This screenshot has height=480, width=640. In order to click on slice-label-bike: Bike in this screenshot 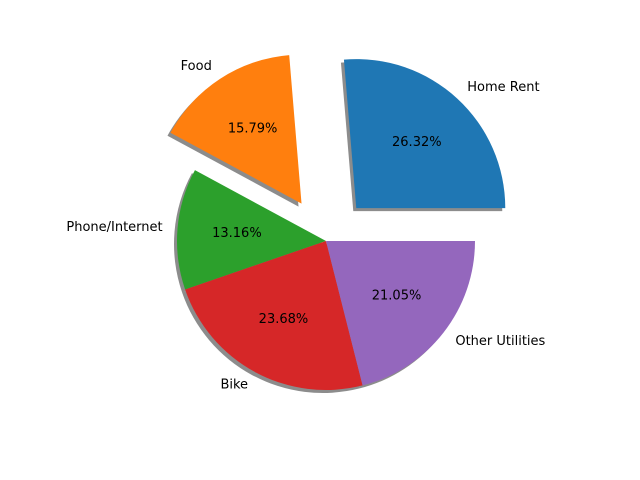, I will do `click(234, 385)`.